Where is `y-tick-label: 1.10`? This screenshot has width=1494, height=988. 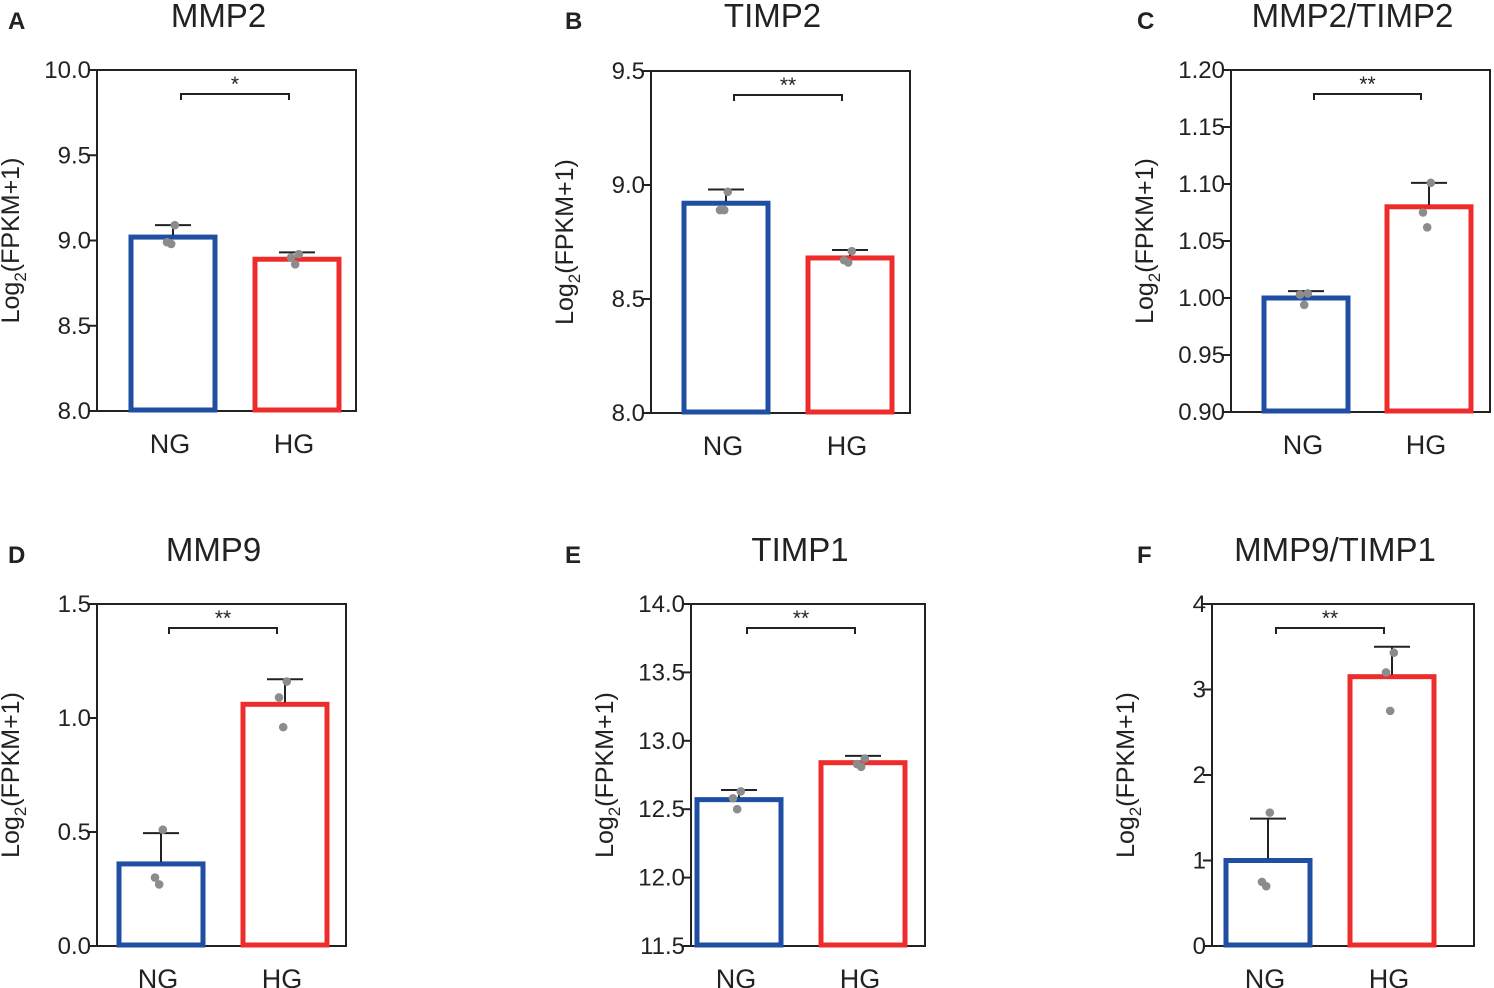
y-tick-label: 1.10 is located at coordinates (1201, 184).